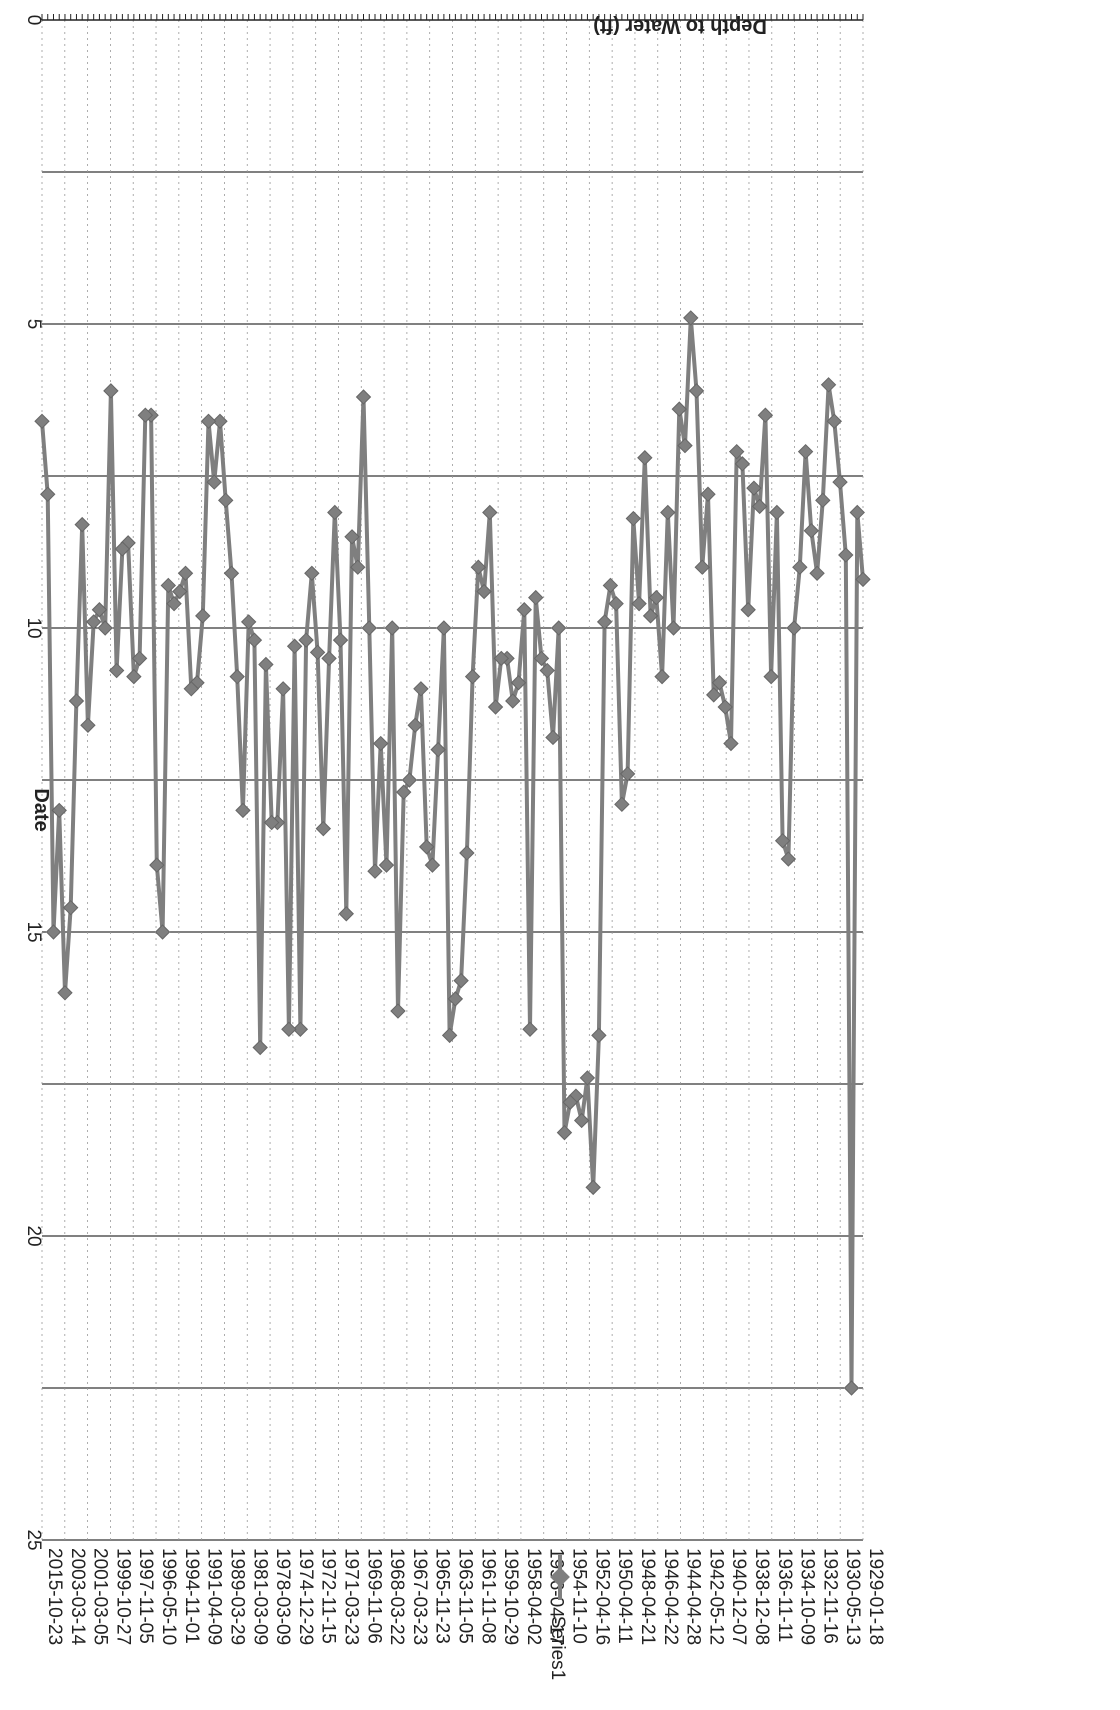  I want to click on x-tick-label: 1948-04-21, so click(647, 1596).